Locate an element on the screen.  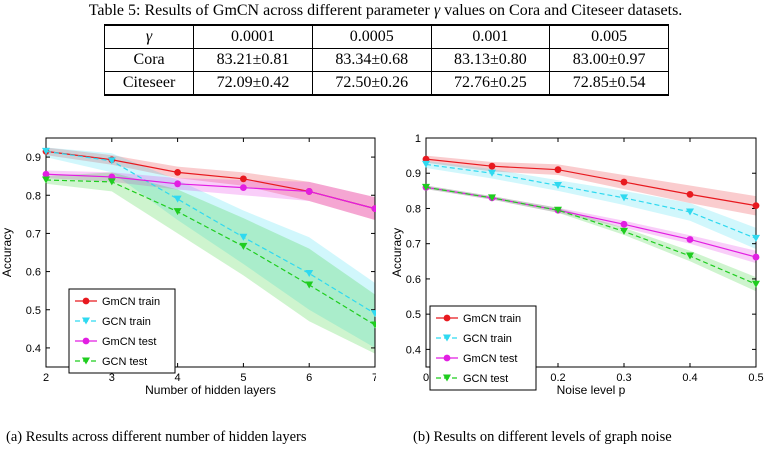
table-header-cell: 0.001 is located at coordinates (490, 37).